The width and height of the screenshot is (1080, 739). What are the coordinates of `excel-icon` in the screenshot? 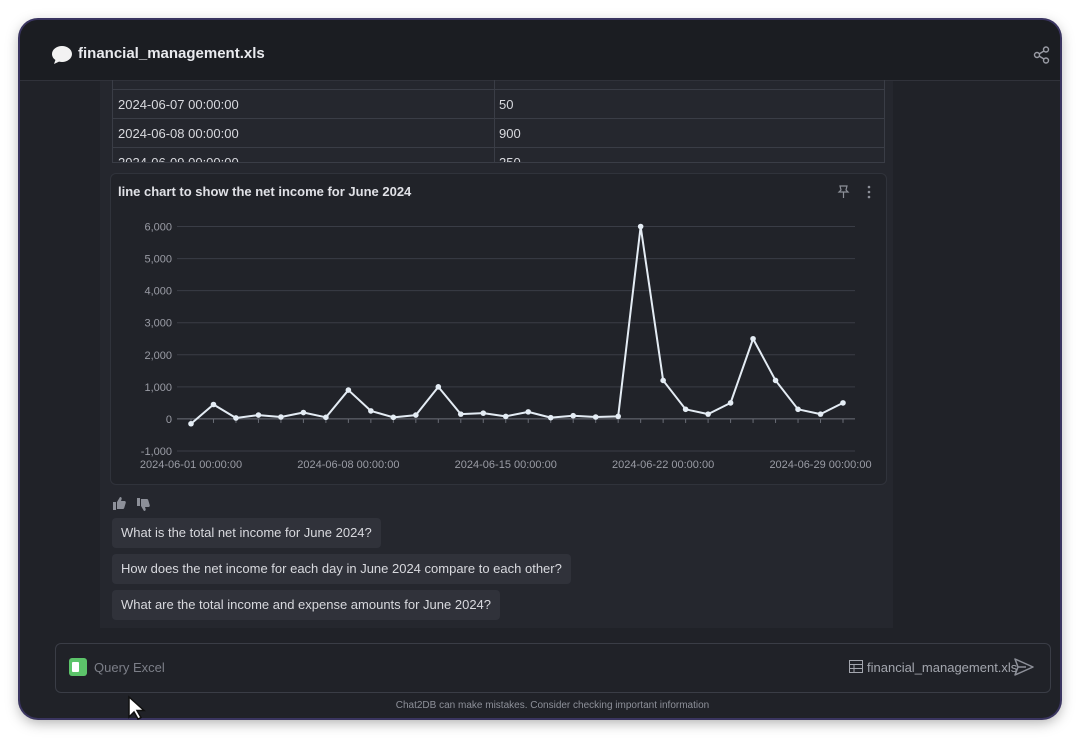 It's located at (78, 667).